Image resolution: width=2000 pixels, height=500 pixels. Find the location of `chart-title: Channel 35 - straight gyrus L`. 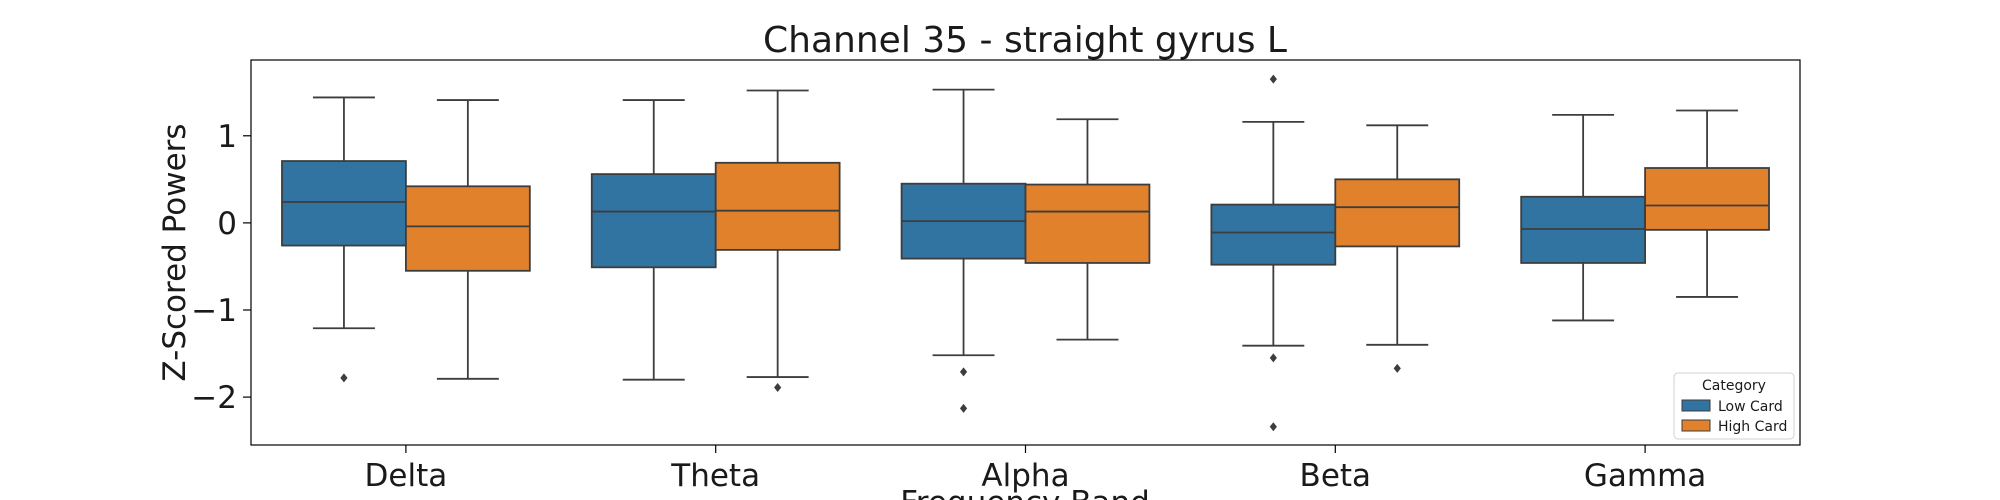

chart-title: Channel 35 - straight gyrus L is located at coordinates (1025, 40).